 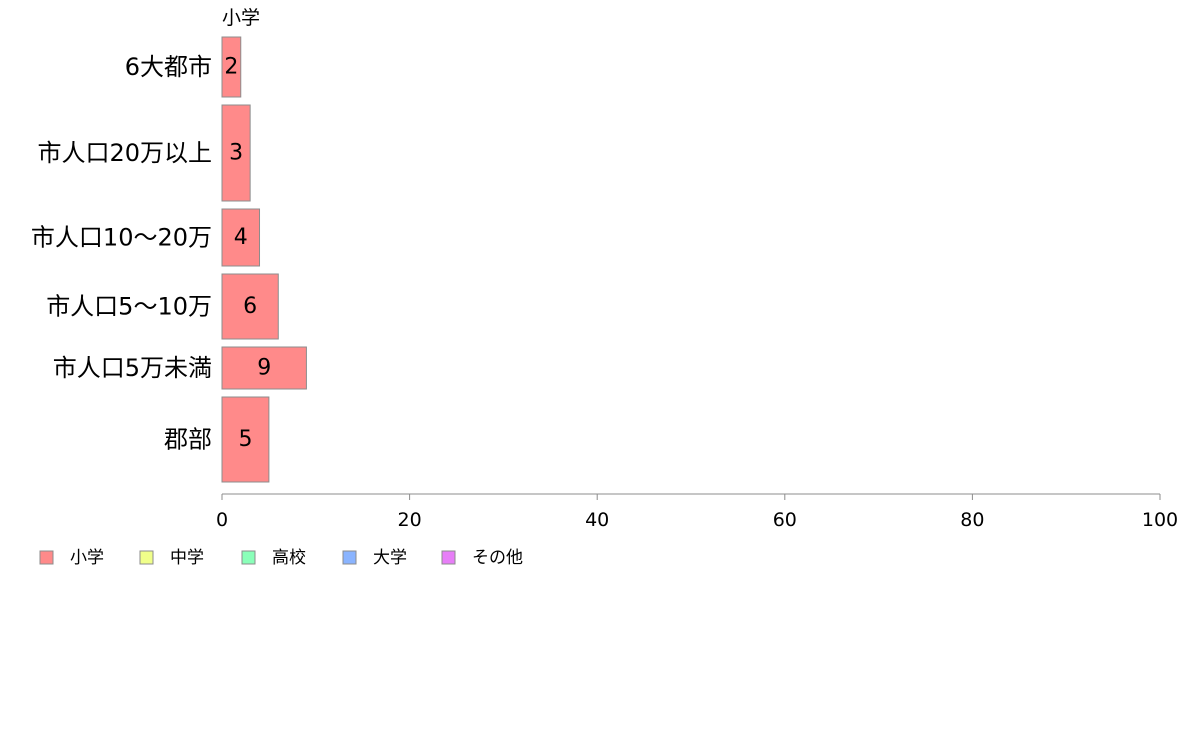 I want to click on bar-value-label: 9, so click(x=264, y=368).